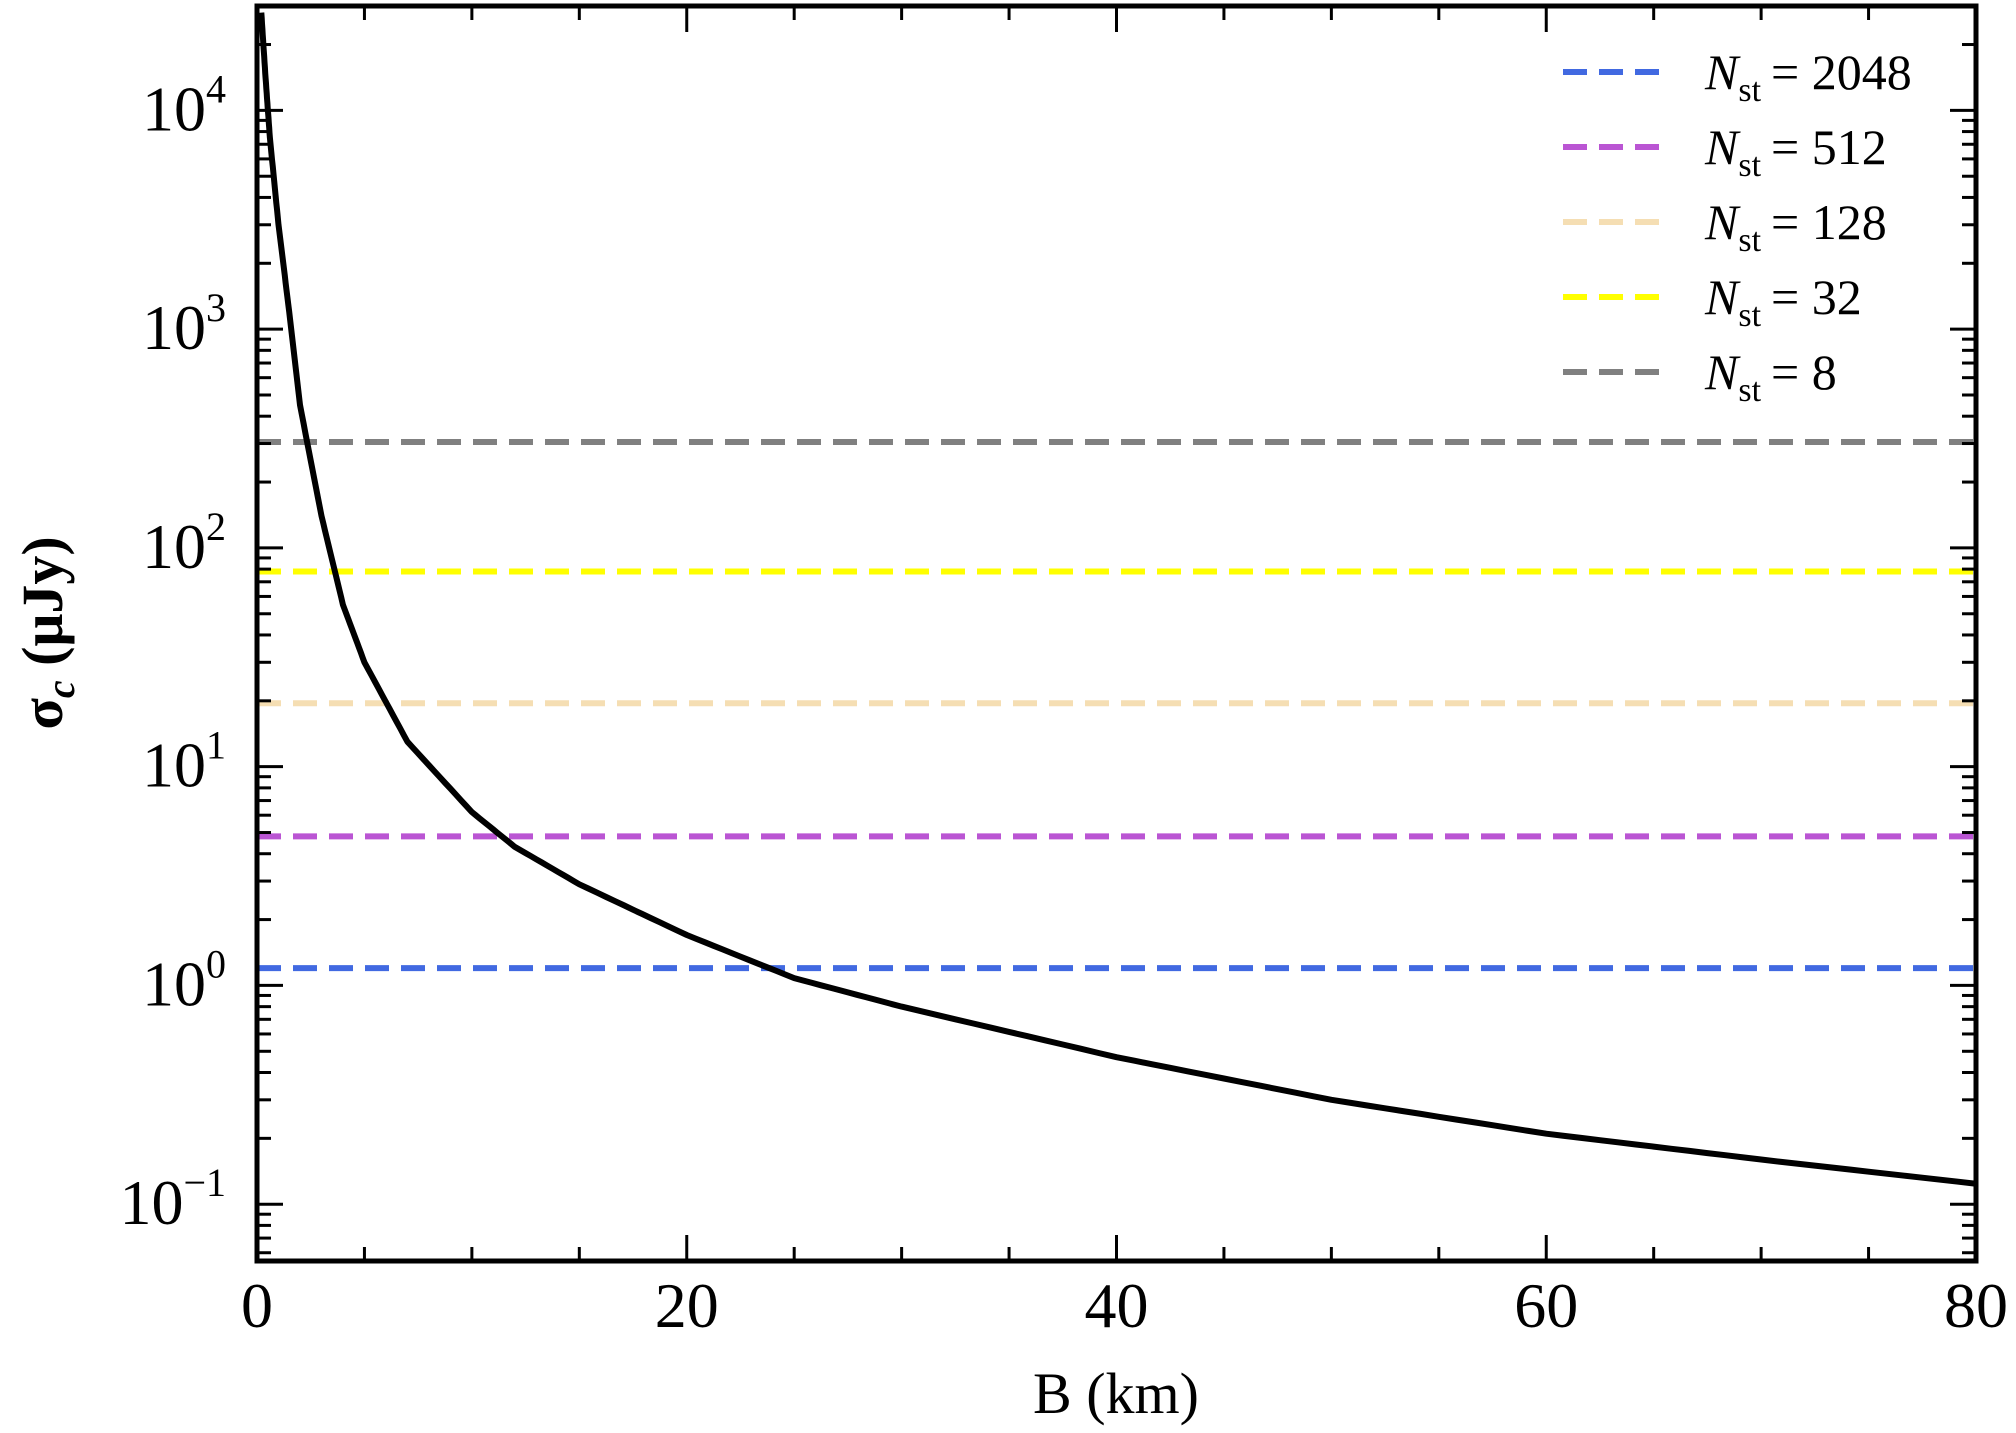 The image size is (2016, 1433). I want to click on y-tick-label: 10⁴, so click(184, 105).